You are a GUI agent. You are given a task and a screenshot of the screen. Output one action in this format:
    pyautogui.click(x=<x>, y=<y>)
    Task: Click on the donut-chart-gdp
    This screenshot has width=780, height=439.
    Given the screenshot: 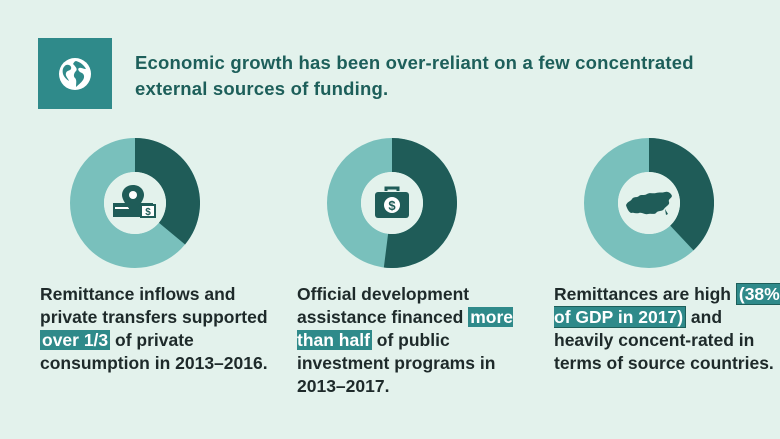 What is the action you would take?
    pyautogui.click(x=649, y=203)
    